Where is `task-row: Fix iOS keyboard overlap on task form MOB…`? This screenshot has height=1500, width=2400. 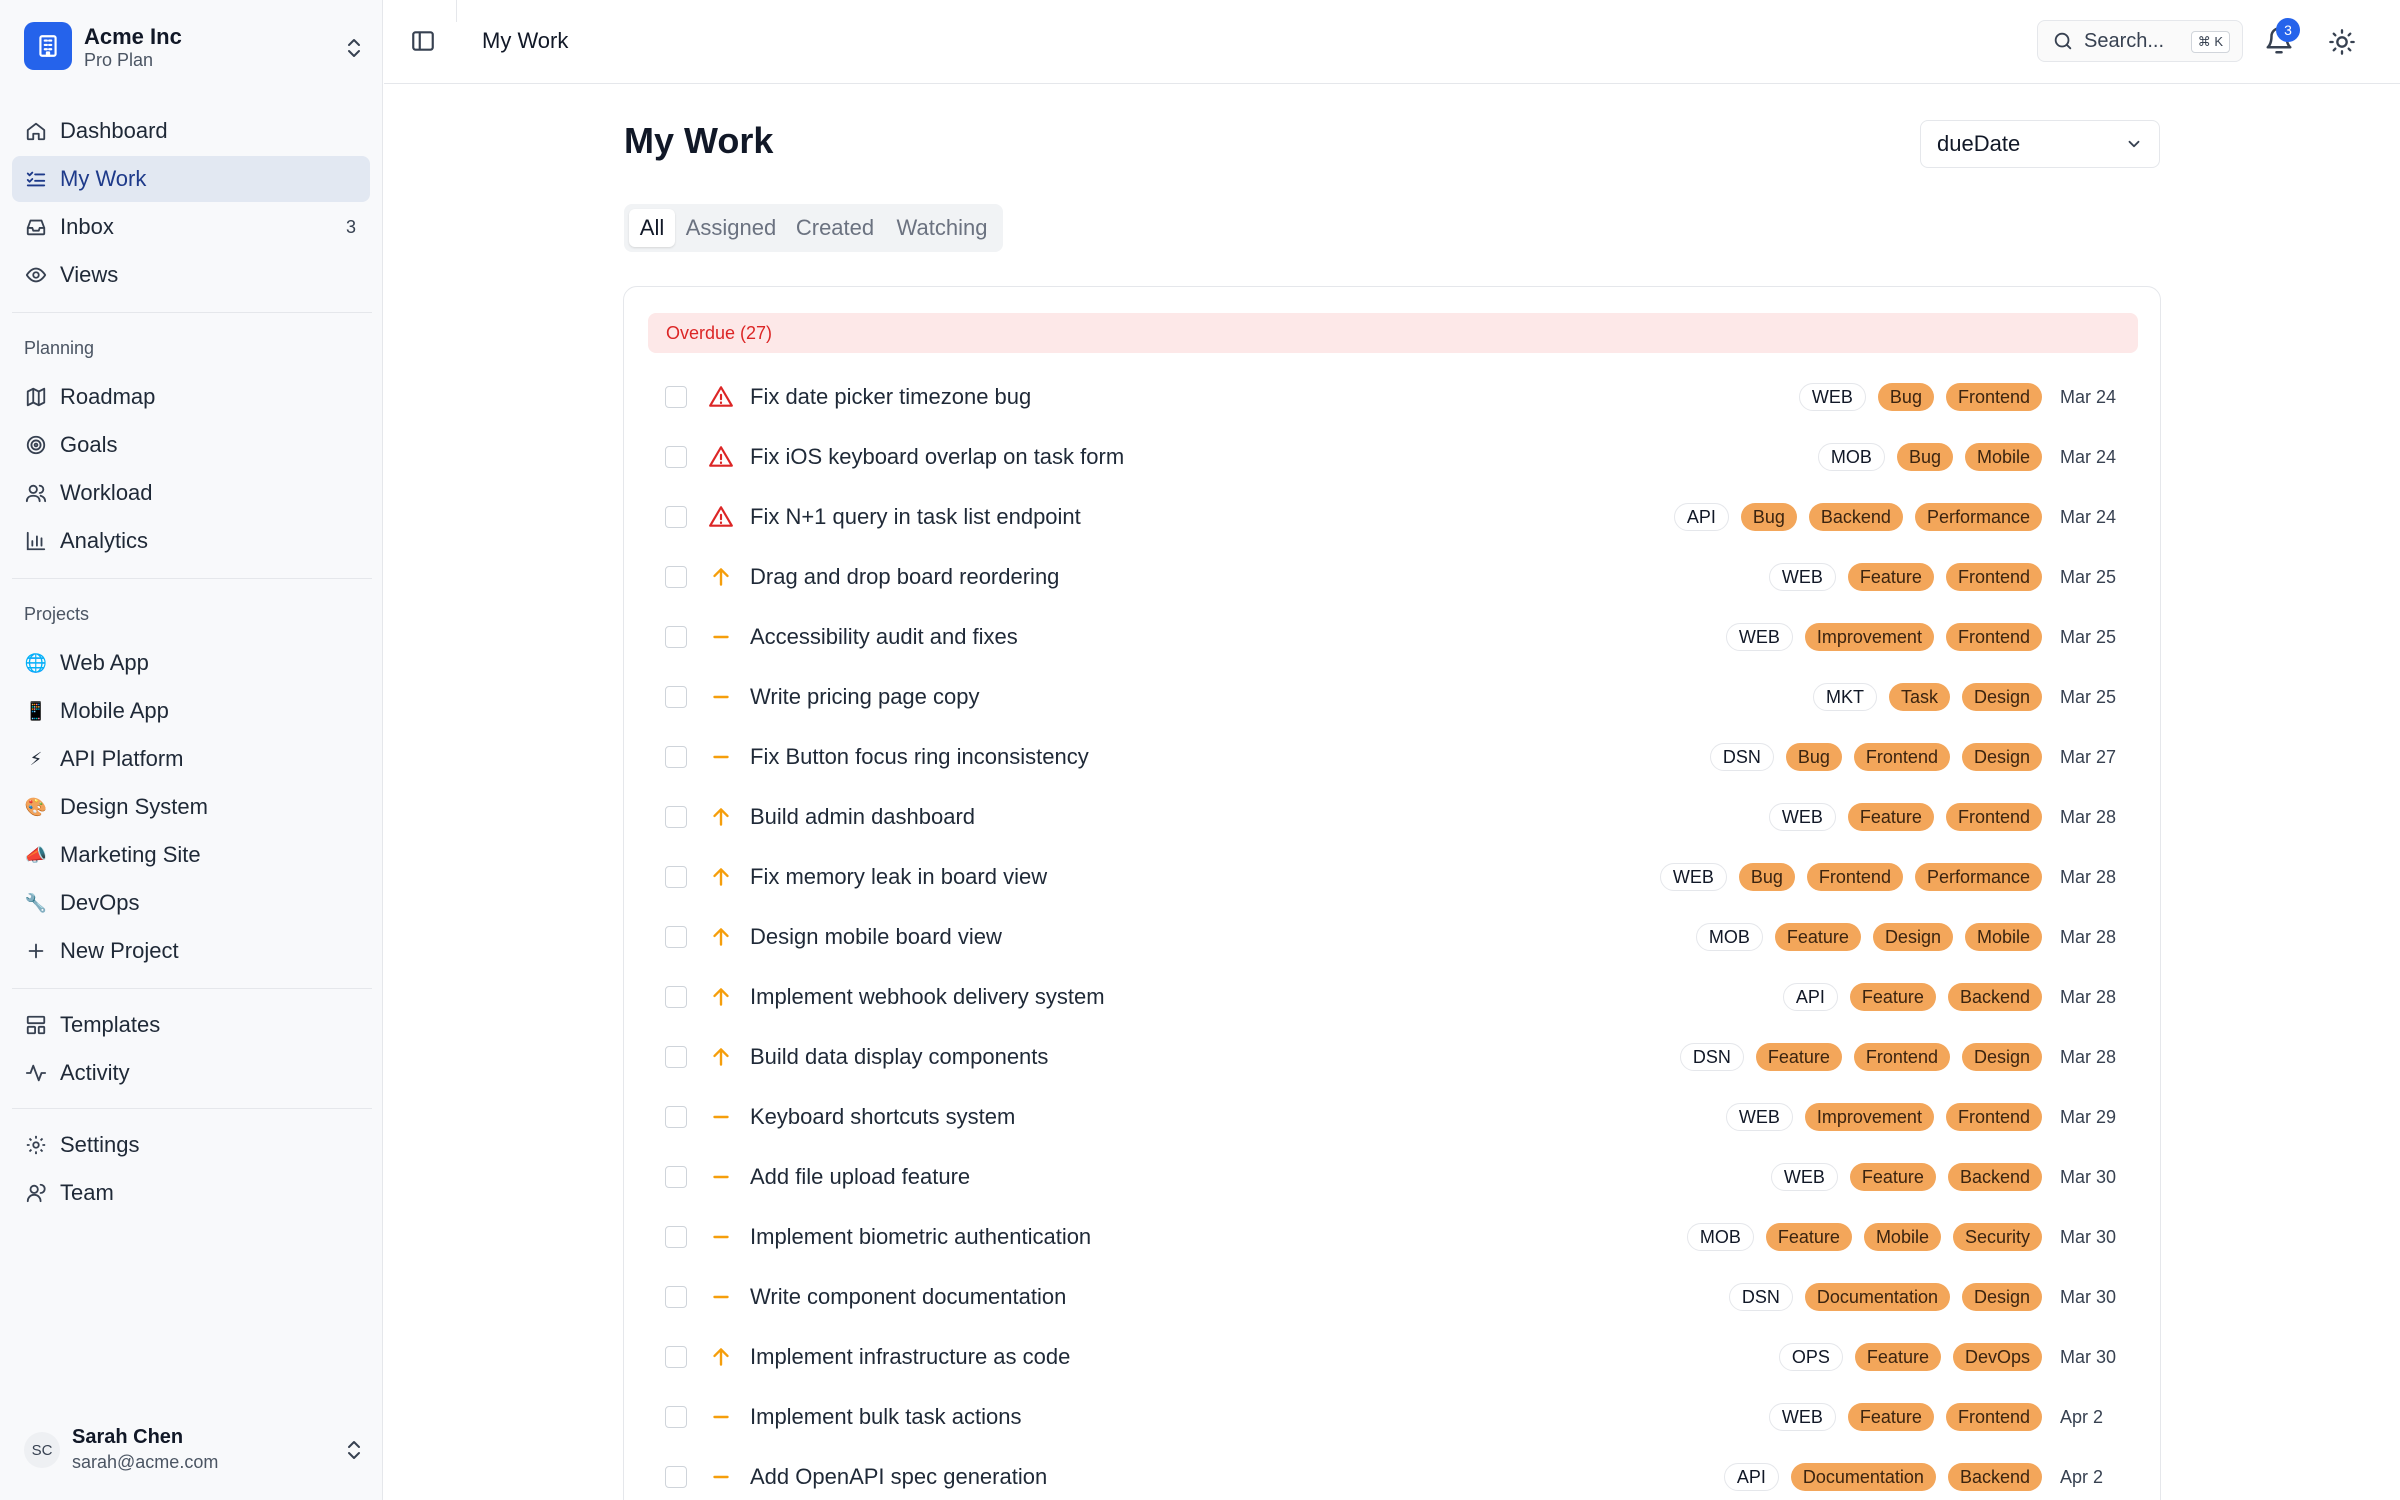
task-row: Fix iOS keyboard overlap on task form MOB… is located at coordinates (1393, 457).